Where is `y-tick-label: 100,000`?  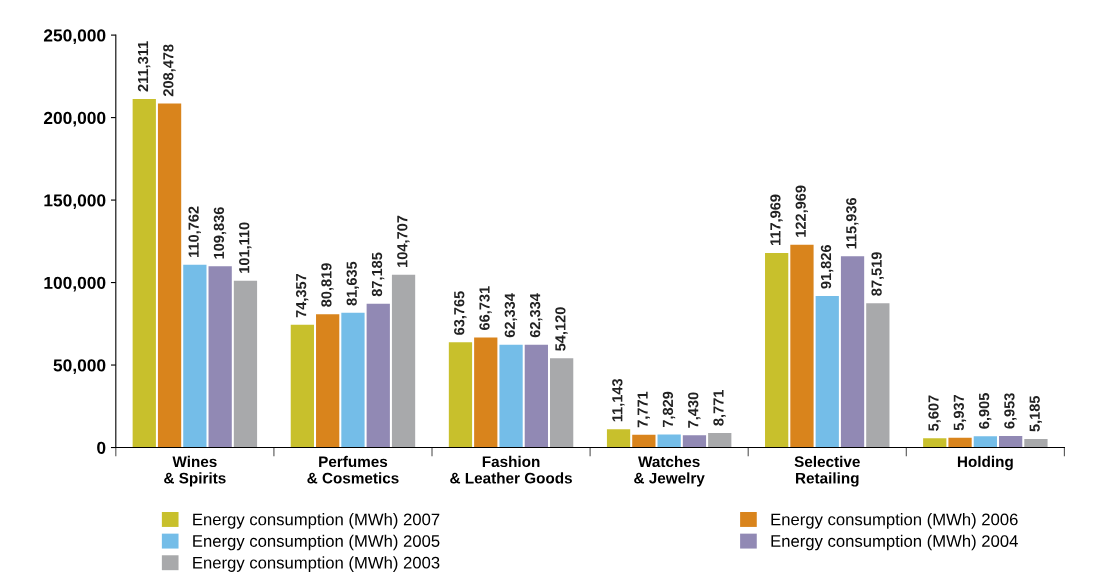 y-tick-label: 100,000 is located at coordinates (75, 284).